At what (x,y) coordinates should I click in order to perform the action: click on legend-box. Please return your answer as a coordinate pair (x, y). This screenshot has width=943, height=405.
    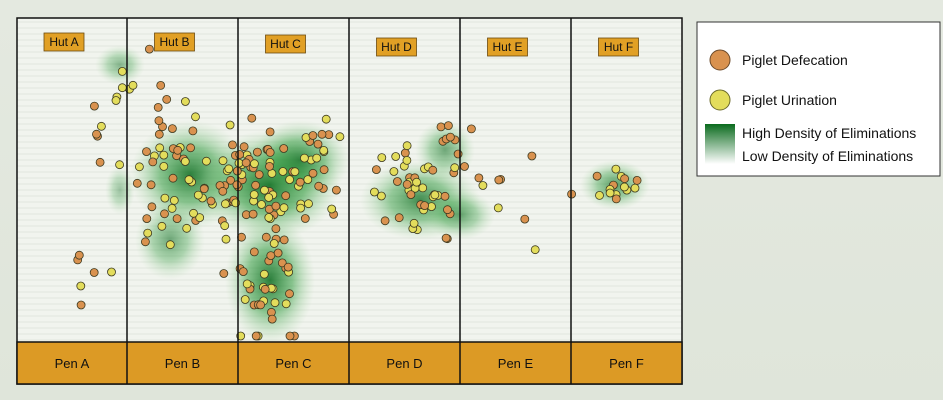
    Looking at the image, I should click on (818, 99).